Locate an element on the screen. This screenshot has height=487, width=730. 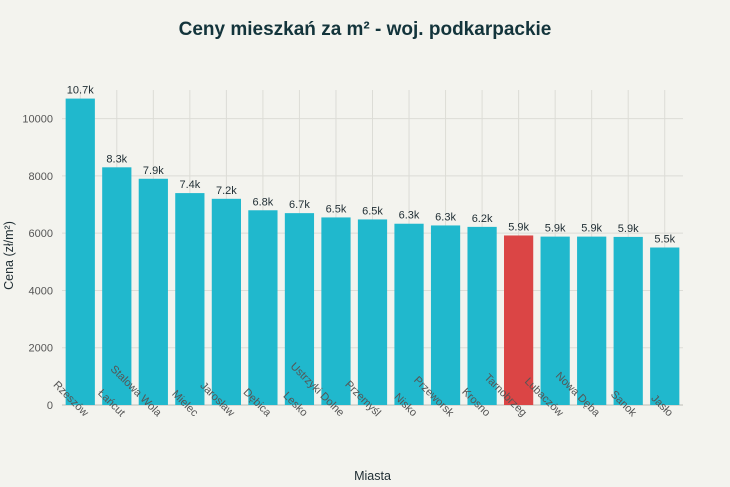
bar-value-label: 7.4k is located at coordinates (189, 185).